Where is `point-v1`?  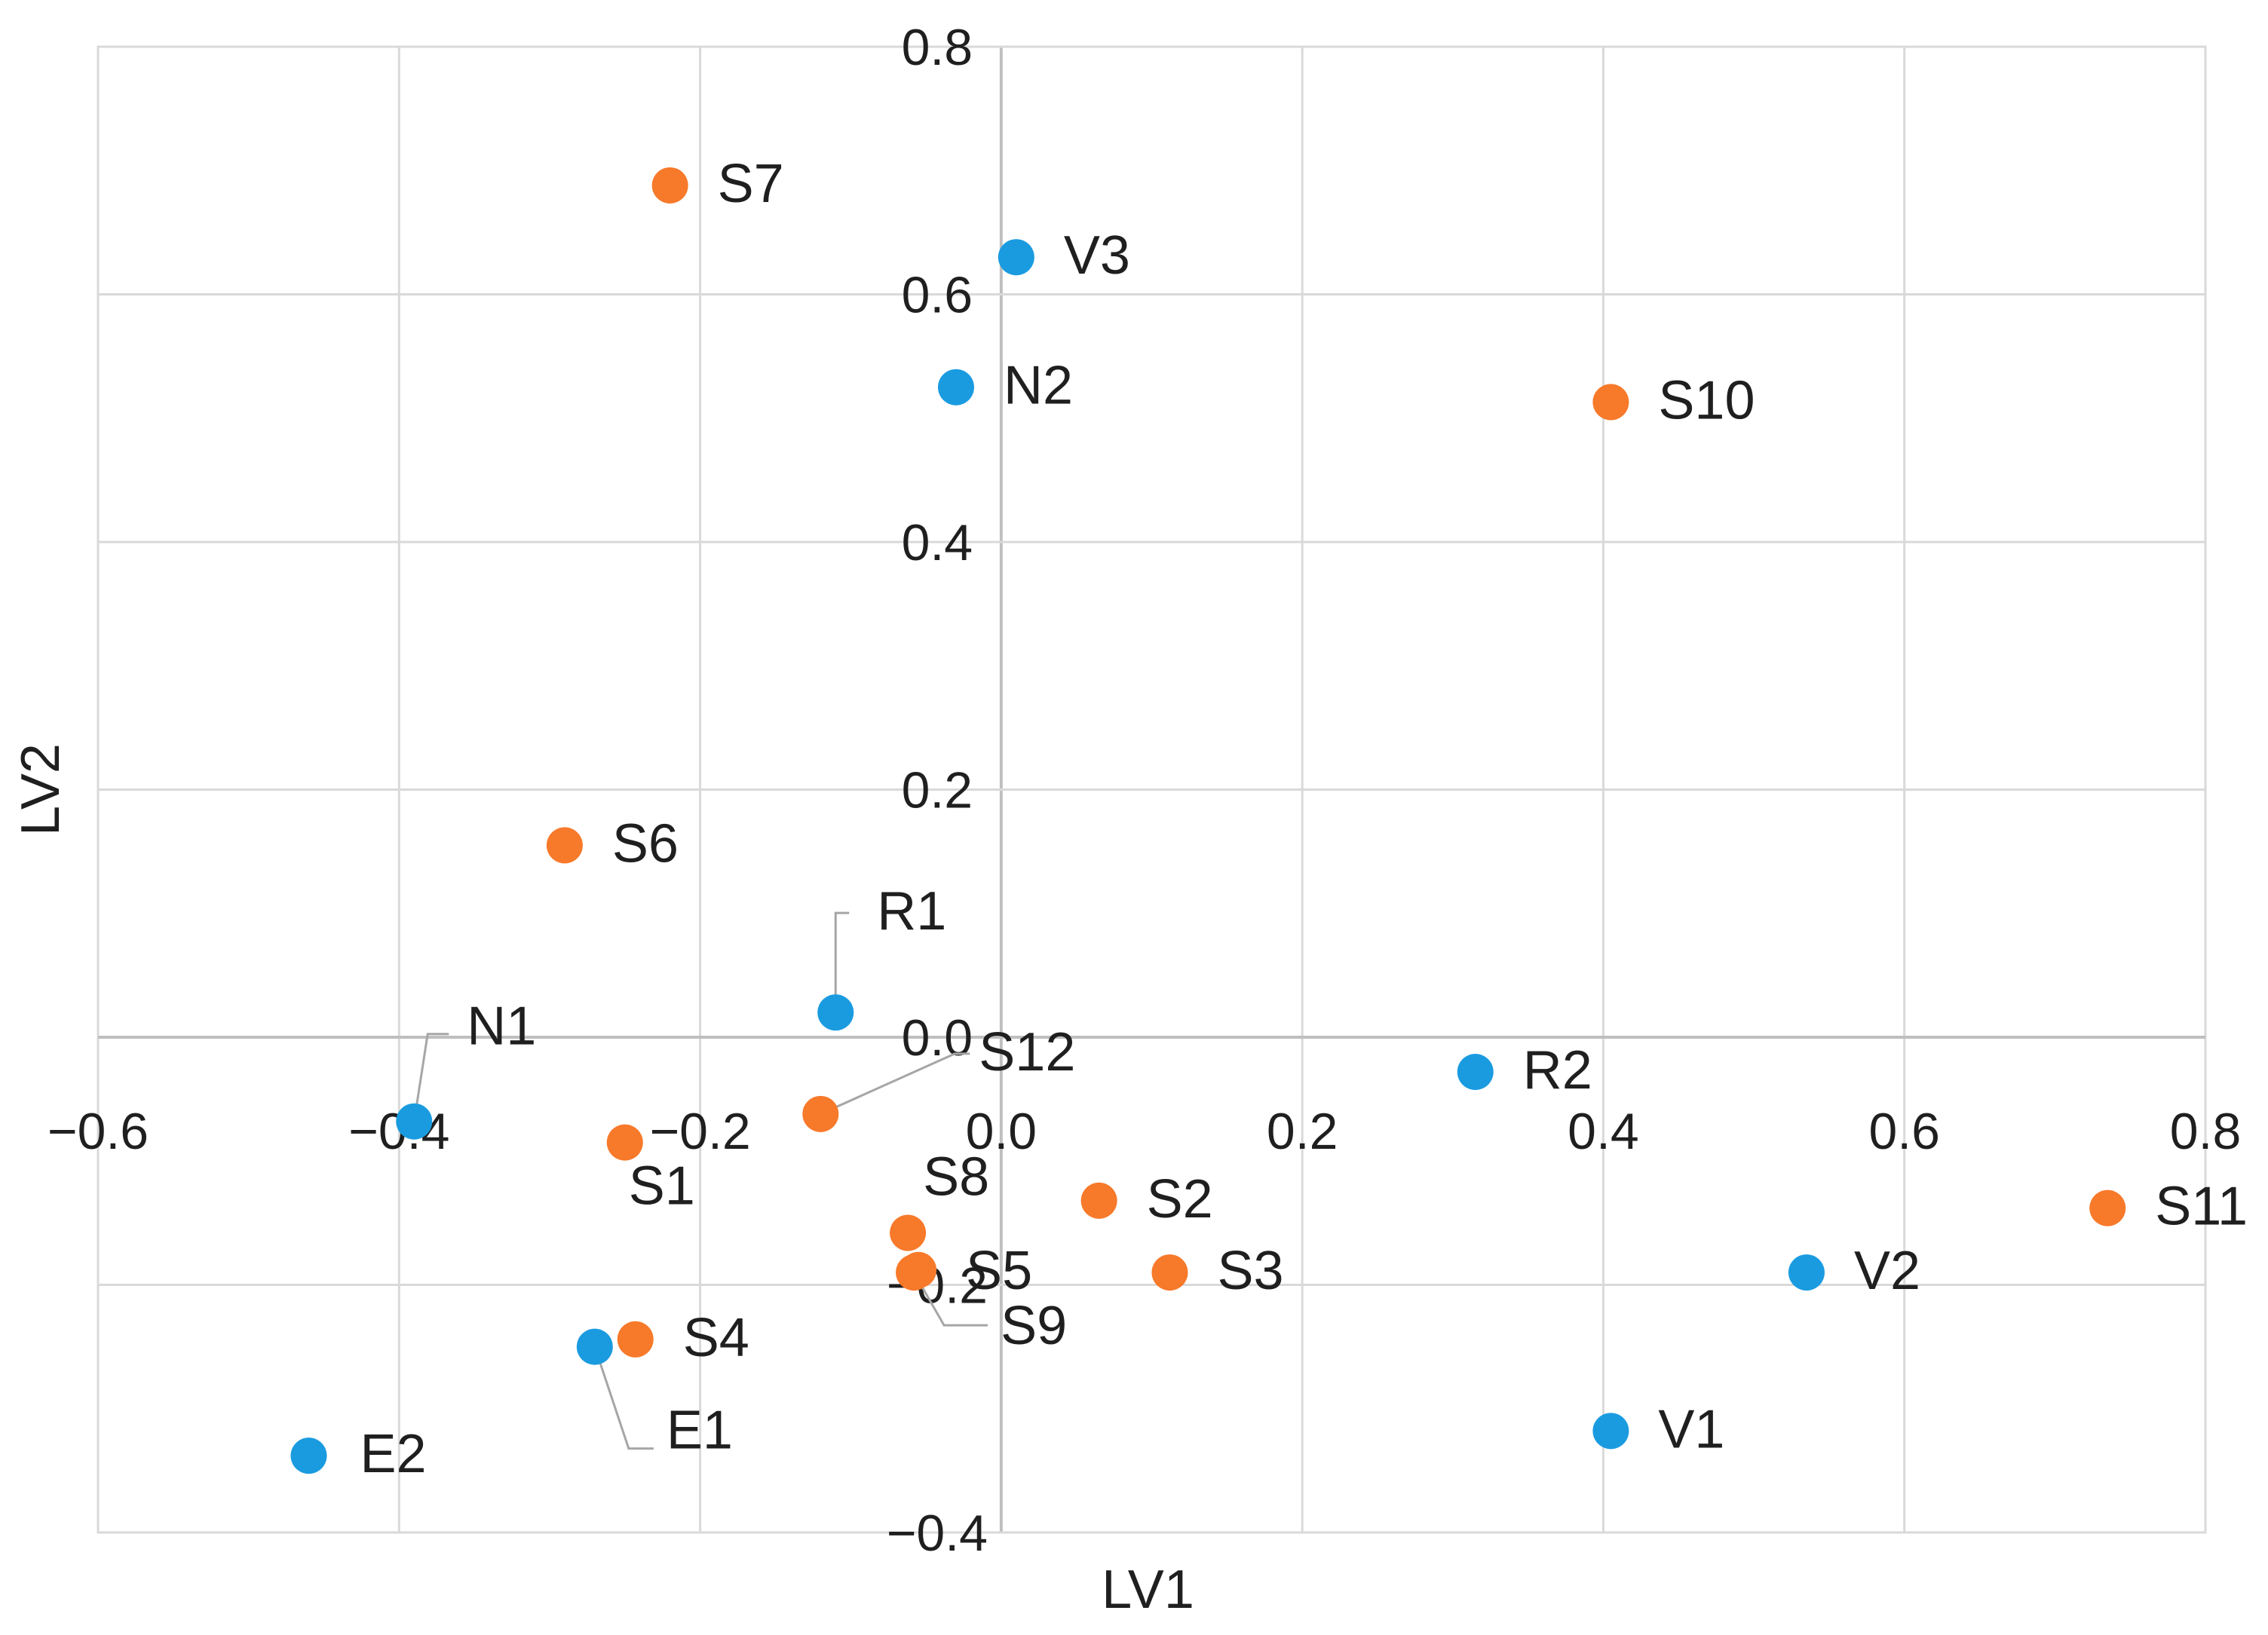 point-v1 is located at coordinates (1611, 1431).